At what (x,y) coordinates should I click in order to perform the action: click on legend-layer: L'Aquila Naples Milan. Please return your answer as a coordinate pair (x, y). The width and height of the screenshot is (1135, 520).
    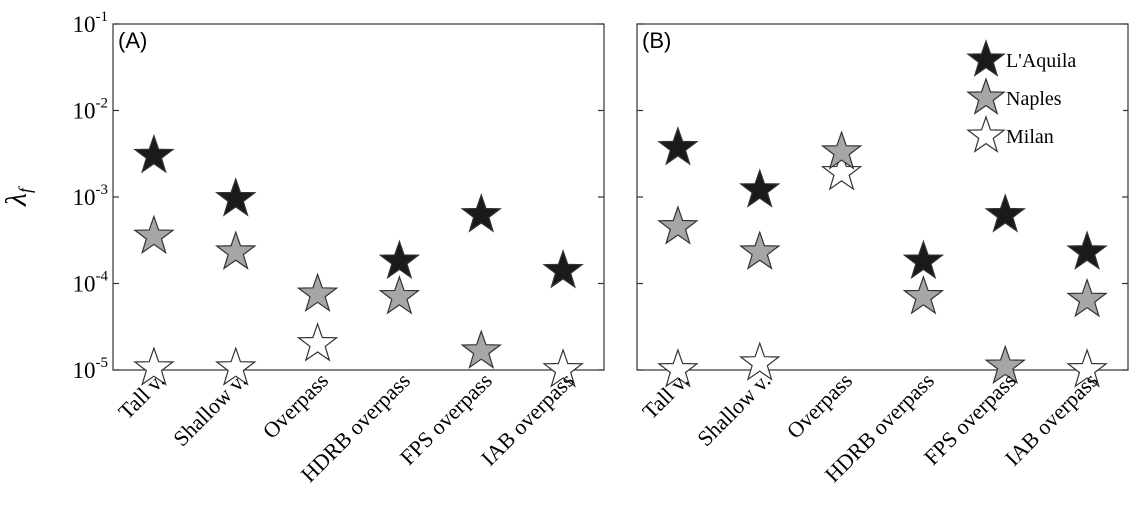
    Looking at the image, I should click on (1040, 98).